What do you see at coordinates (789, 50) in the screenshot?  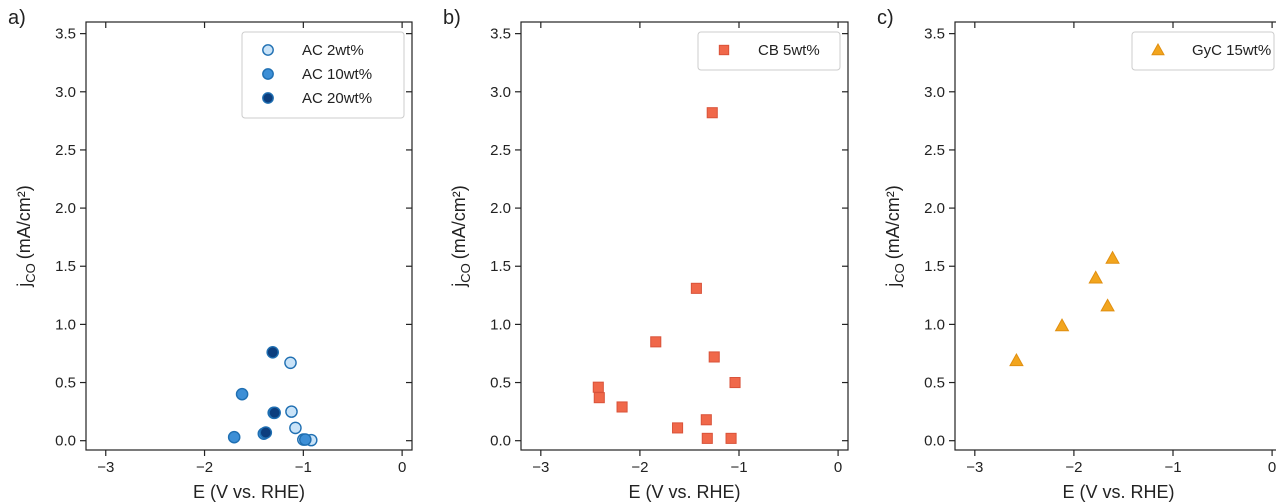 I see `legend-label: CB 5wt%` at bounding box center [789, 50].